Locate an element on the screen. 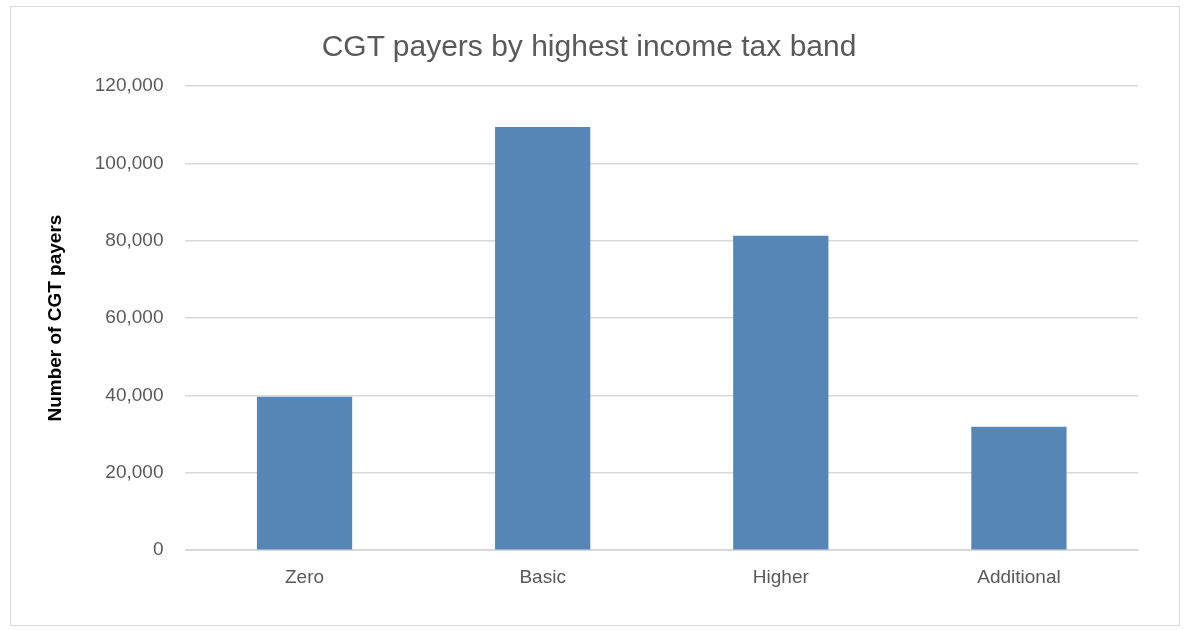  x-tick-label: Basic is located at coordinates (542, 576).